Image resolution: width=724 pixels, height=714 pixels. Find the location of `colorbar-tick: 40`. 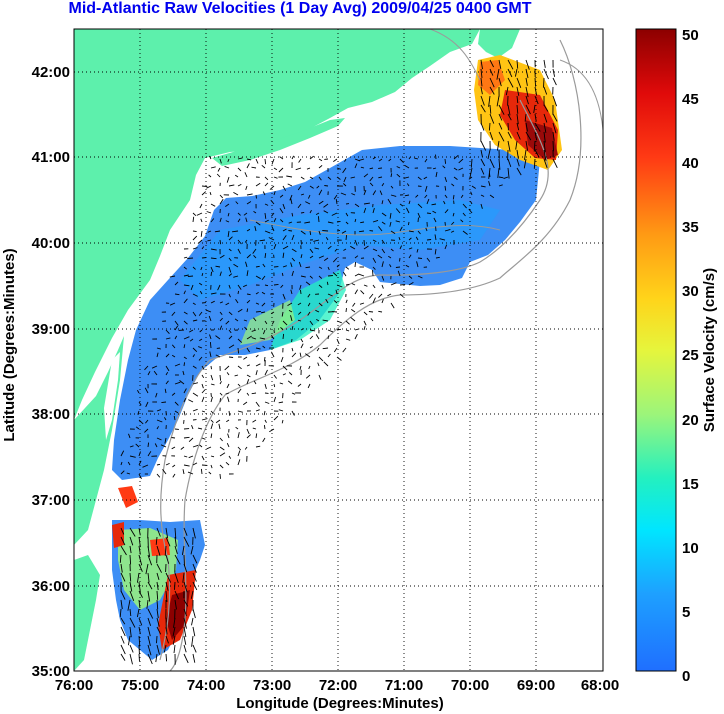

colorbar-tick: 40 is located at coordinates (690, 163).